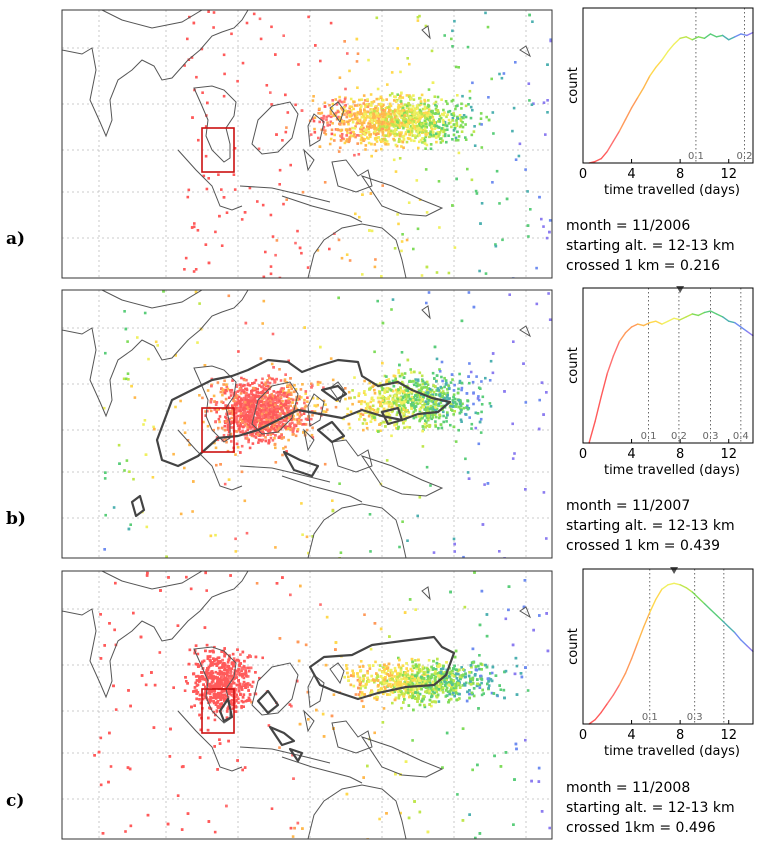  What do you see at coordinates (628, 506) in the screenshot?
I see `panel-info-line: month = 11/2007` at bounding box center [628, 506].